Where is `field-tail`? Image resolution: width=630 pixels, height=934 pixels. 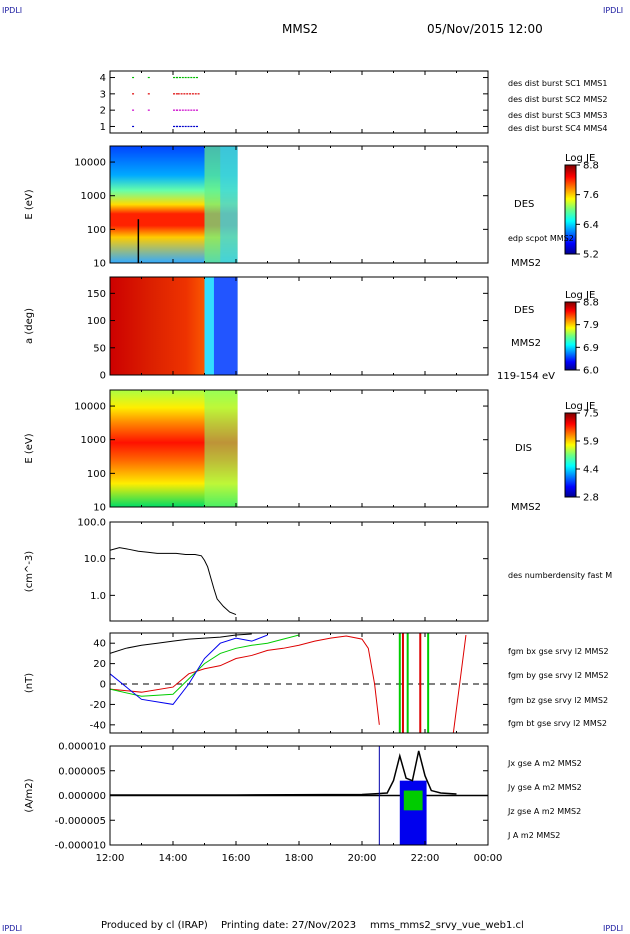
field-tail is located at coordinates (459, 684).